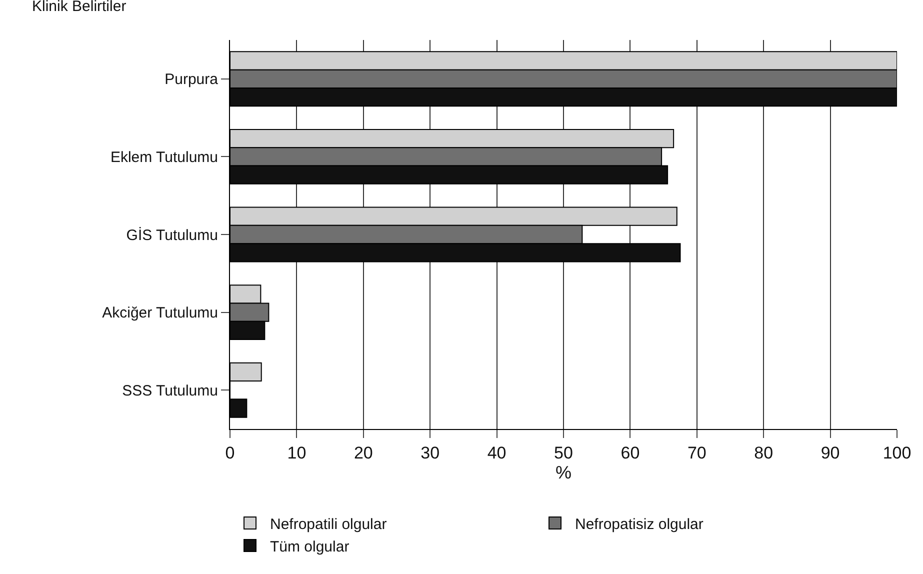  Describe the element at coordinates (630, 452) in the screenshot. I see `x-tick-label: 60` at that location.